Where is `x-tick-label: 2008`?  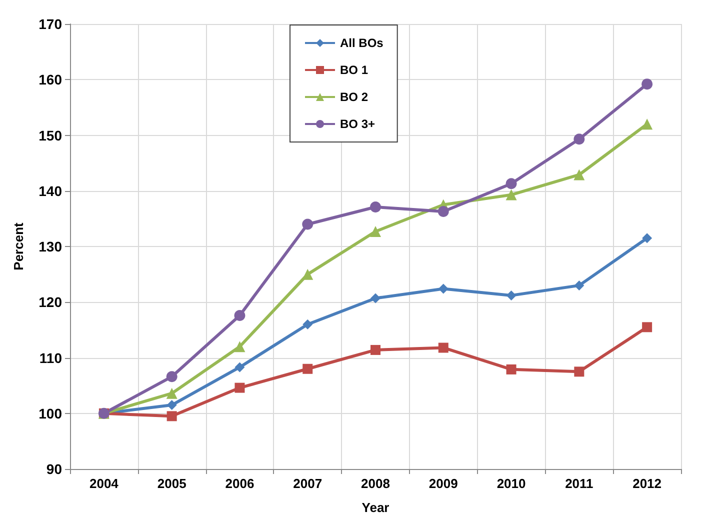 x-tick-label: 2008 is located at coordinates (375, 483).